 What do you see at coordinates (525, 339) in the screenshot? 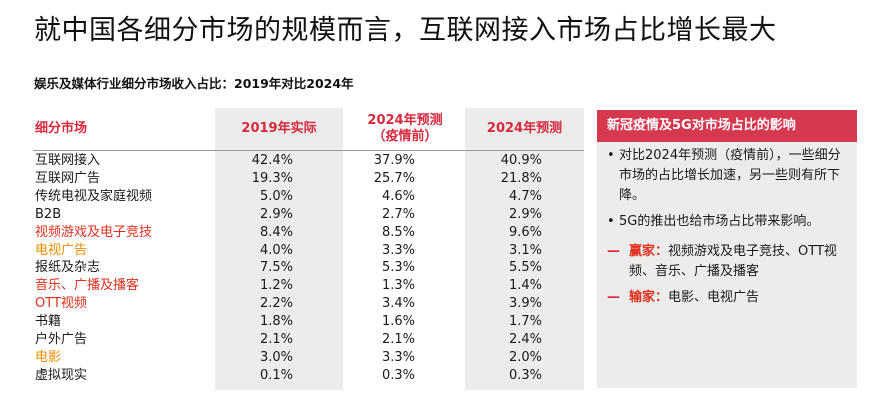
I see `value-2024-forecast: 2.4%` at bounding box center [525, 339].